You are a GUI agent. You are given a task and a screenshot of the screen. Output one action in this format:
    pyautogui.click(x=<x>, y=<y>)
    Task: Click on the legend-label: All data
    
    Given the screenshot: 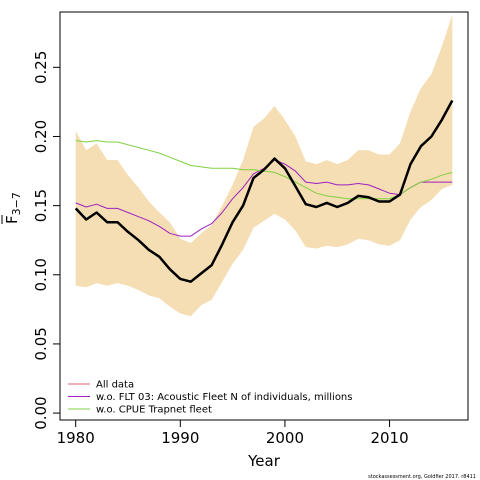 What is the action you would take?
    pyautogui.click(x=115, y=385)
    